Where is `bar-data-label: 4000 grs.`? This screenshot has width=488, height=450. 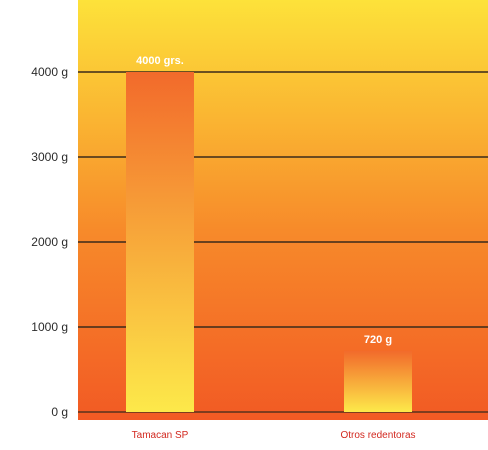 bar-data-label: 4000 grs. is located at coordinates (160, 61).